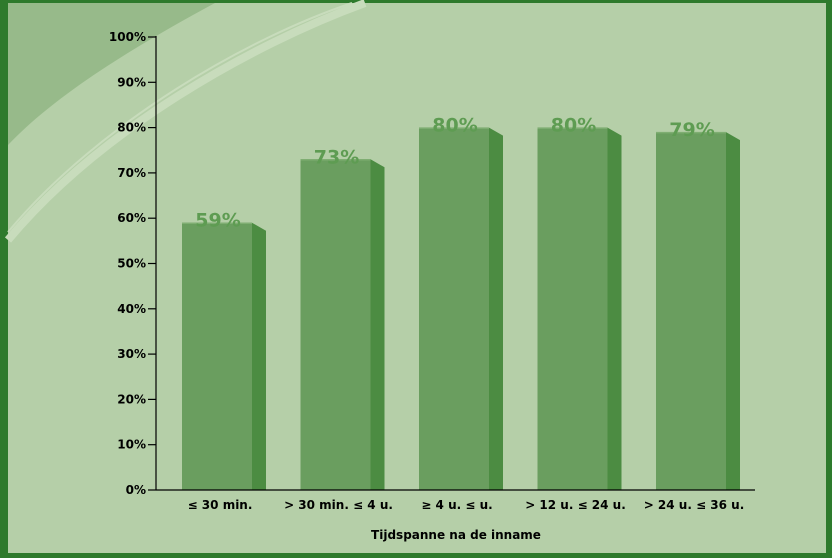 This screenshot has height=558, width=832. Describe the element at coordinates (456, 505) in the screenshot. I see `x-tick-label: ≥ 4 u. ≤ u.` at that location.